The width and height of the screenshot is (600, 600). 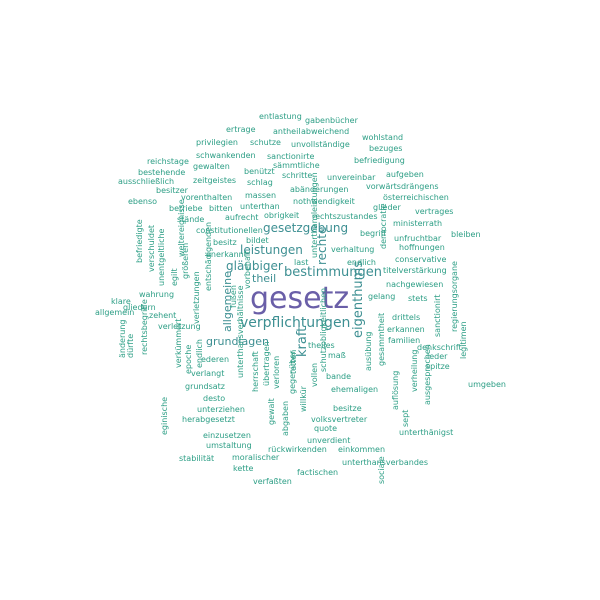 I want to click on word: klare, so click(x=121, y=301).